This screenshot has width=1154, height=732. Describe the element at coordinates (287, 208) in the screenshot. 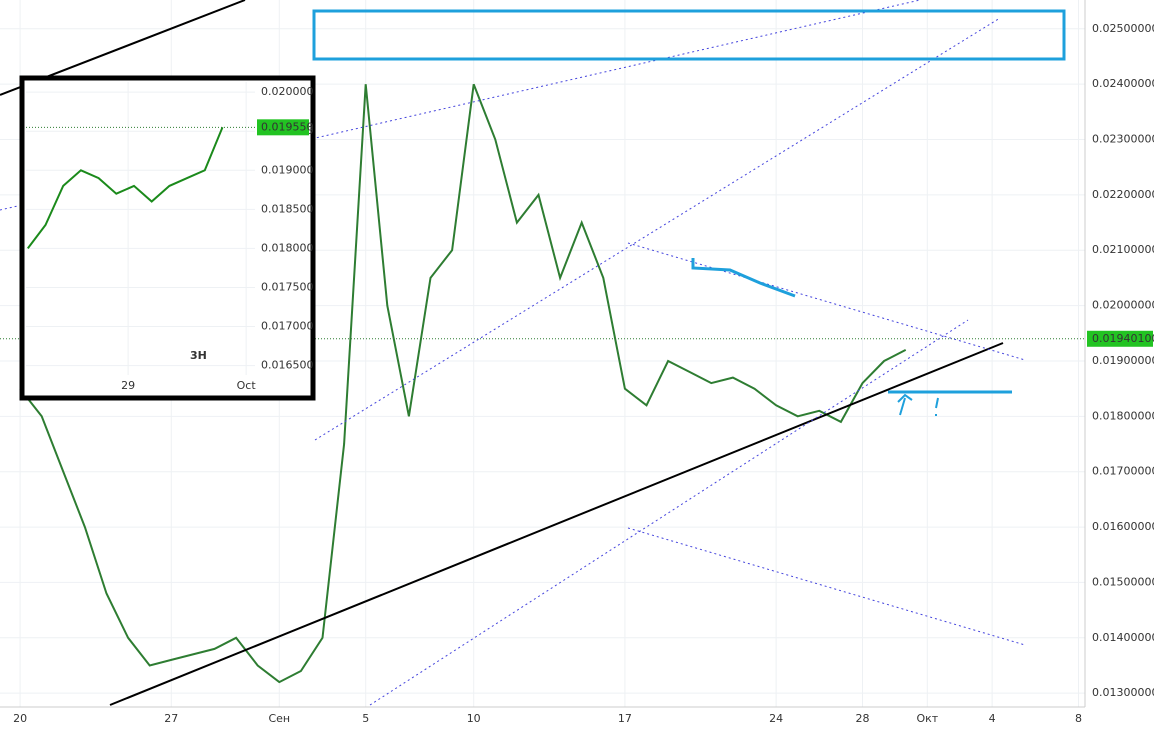

I see `y-tick-label: 0.018500` at that location.